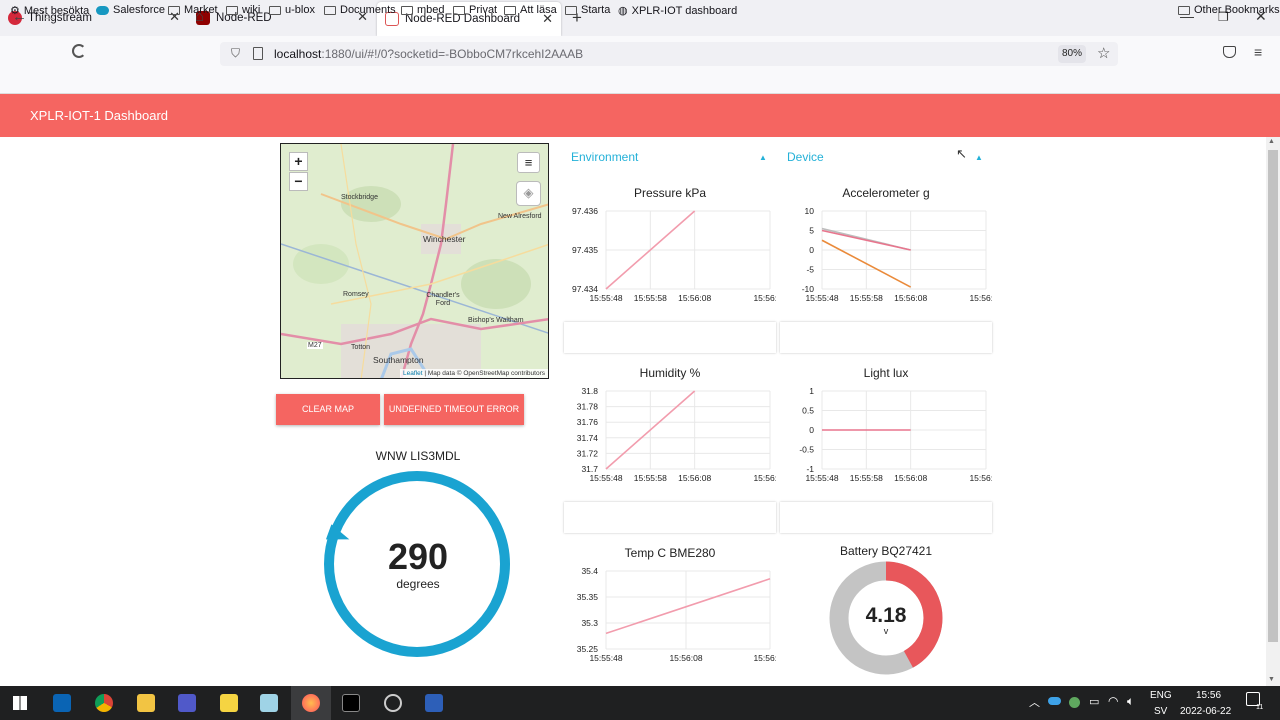 This screenshot has height=720, width=1280. What do you see at coordinates (243, 10) in the screenshot?
I see `bookmark-wiki: wiki` at bounding box center [243, 10].